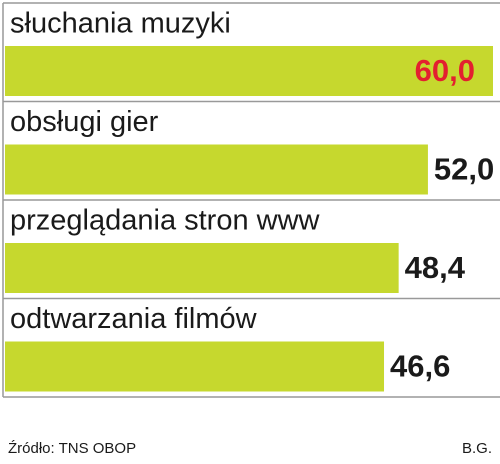  What do you see at coordinates (445, 70) in the screenshot?
I see `value-label: 60,0` at bounding box center [445, 70].